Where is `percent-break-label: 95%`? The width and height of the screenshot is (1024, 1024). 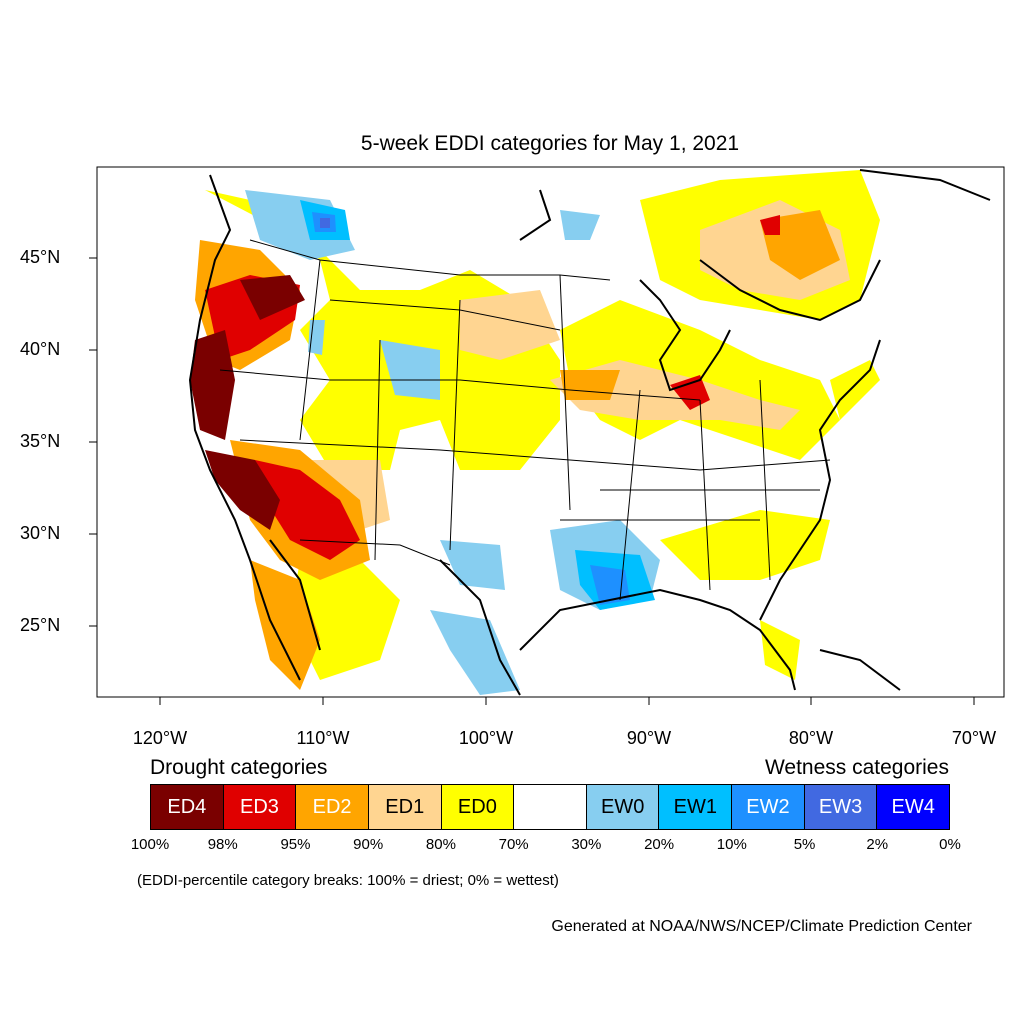
percent-break-label: 95% is located at coordinates (295, 844).